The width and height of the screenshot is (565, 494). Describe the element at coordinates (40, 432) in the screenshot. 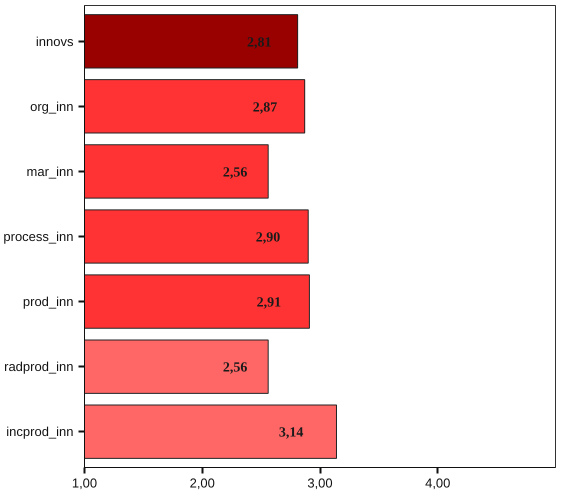

I see `y-tick-label: incprod_inn` at that location.